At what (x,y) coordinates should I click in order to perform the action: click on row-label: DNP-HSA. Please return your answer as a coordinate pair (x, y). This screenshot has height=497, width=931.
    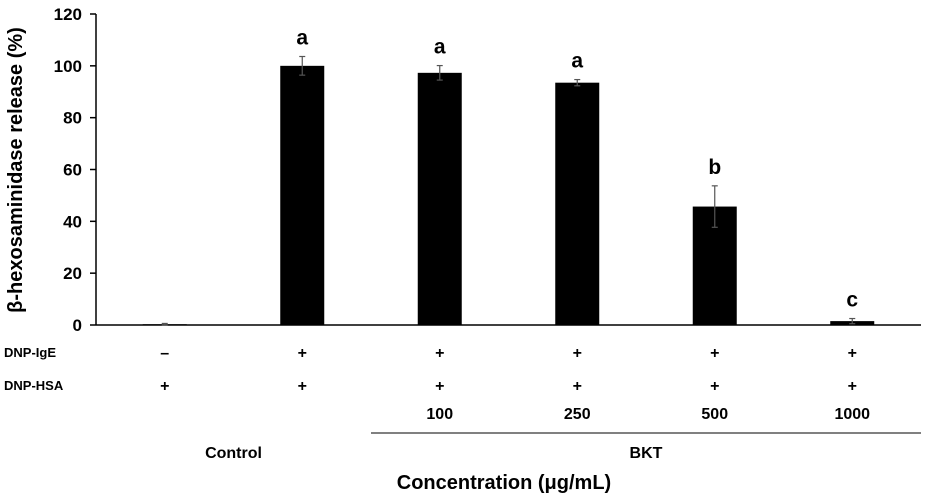
    Looking at the image, I should click on (34, 385).